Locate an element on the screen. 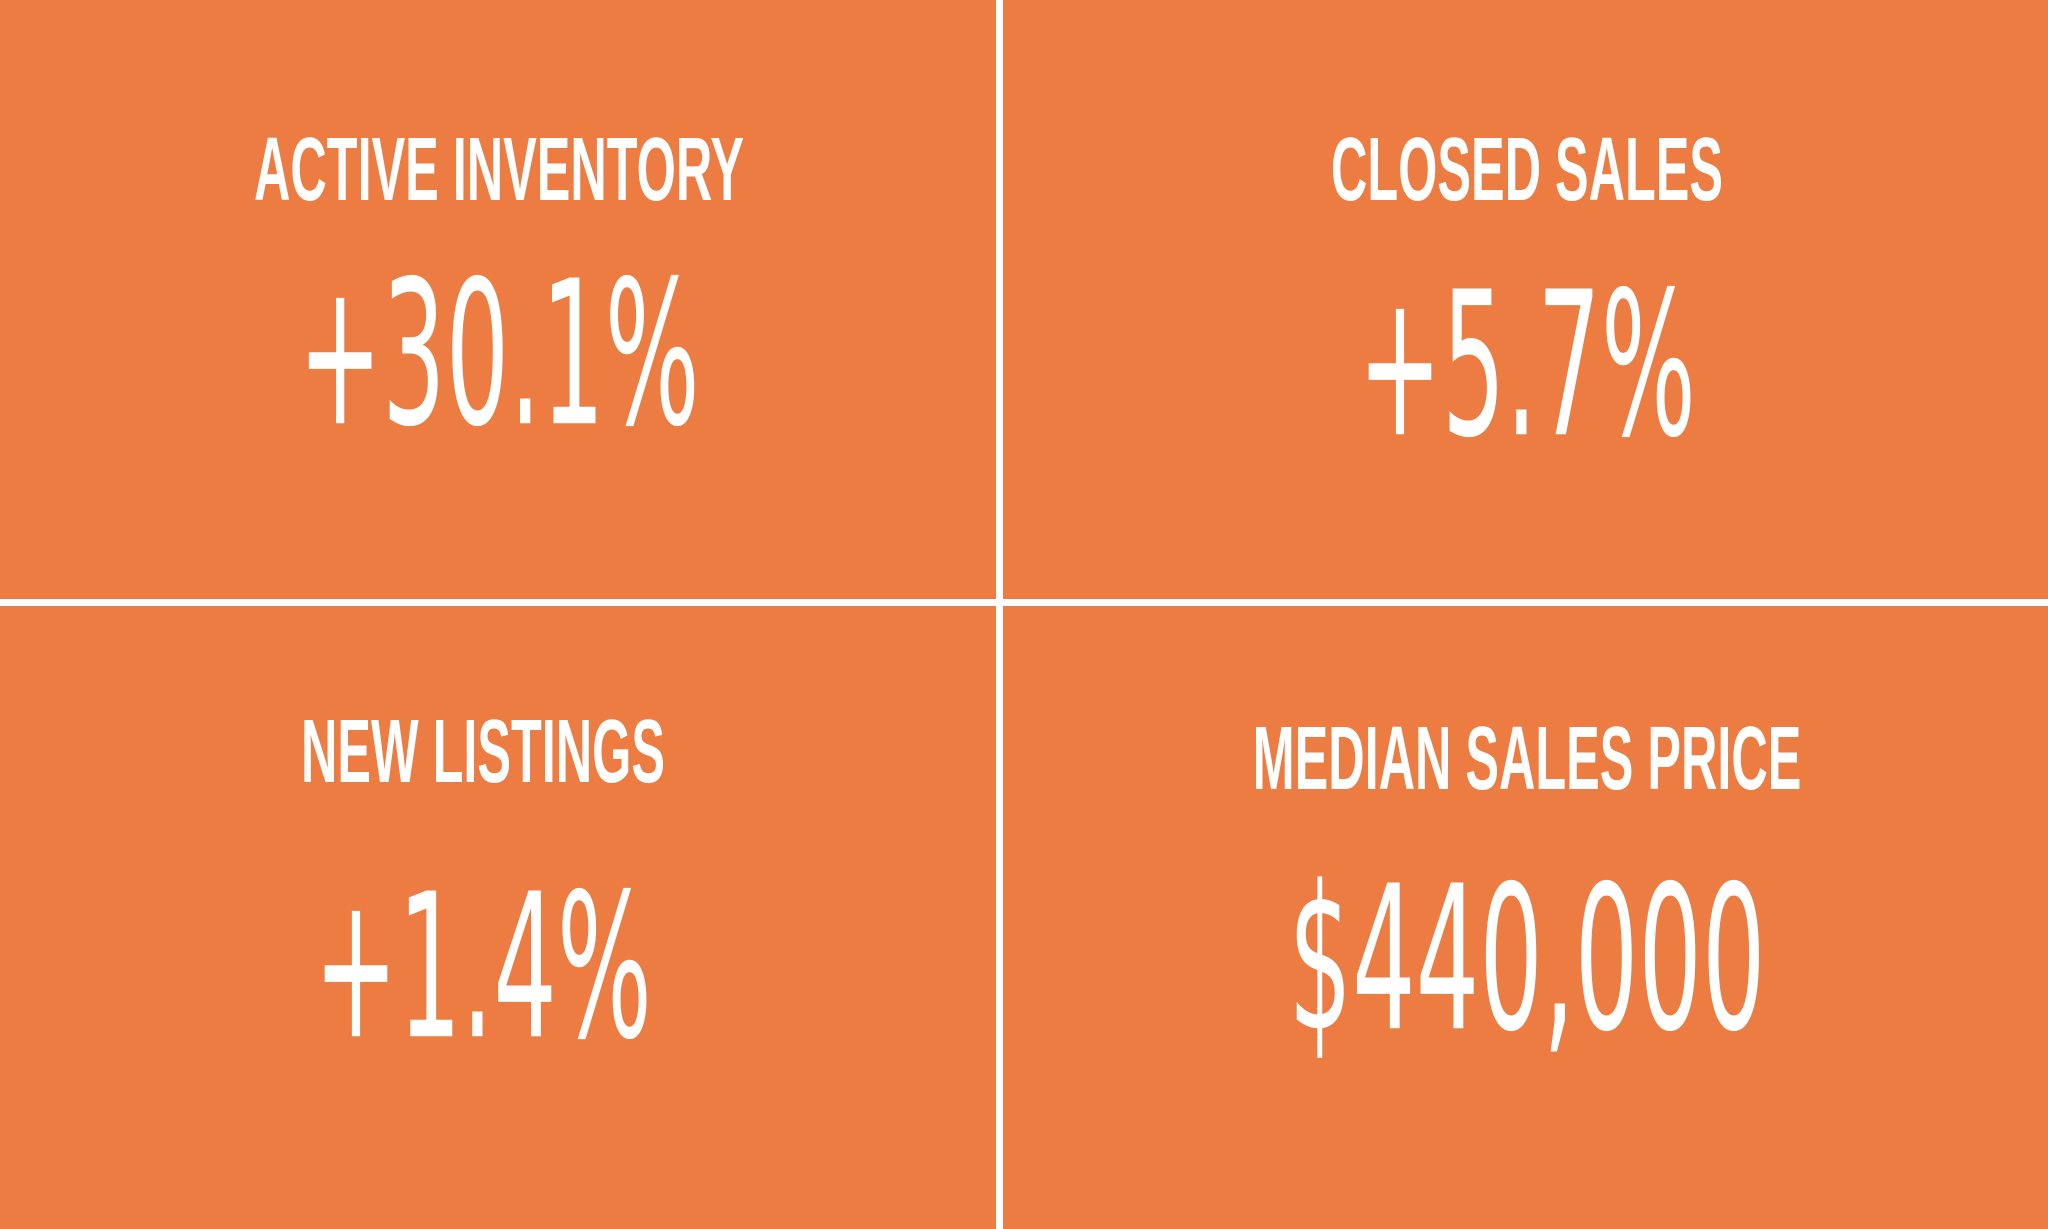 The image size is (2048, 1229). tile-label: CLOSED SALES is located at coordinates (1527, 170).